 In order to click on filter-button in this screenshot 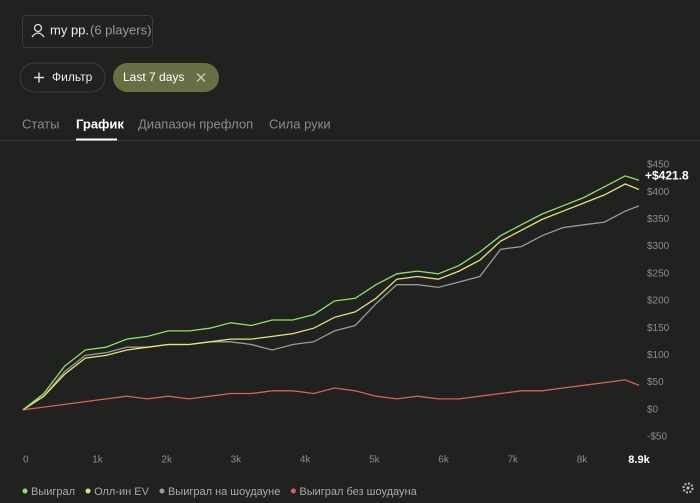, I will do `click(62, 77)`.